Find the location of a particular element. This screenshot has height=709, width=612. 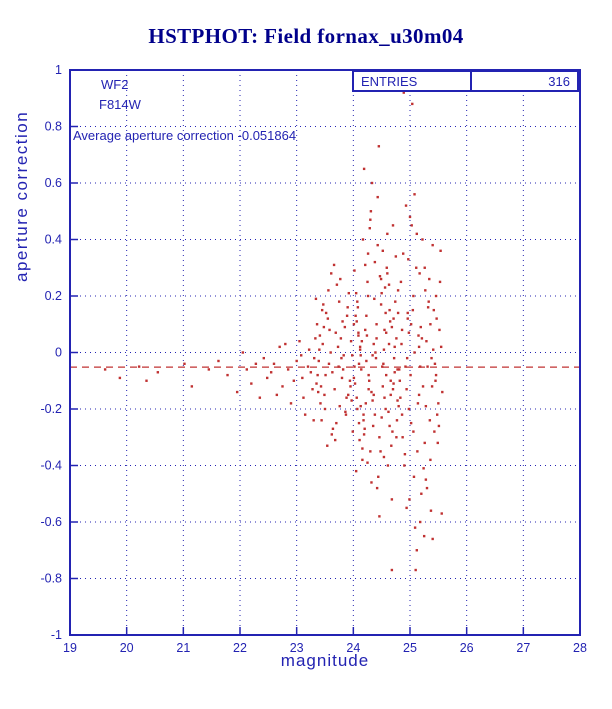

x-tick-label: 28 is located at coordinates (580, 648).